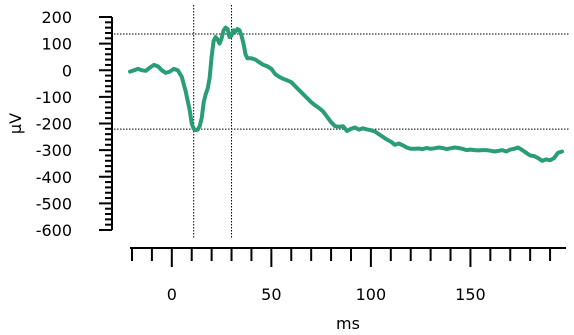 The width and height of the screenshot is (574, 335). I want to click on y-tick-label: -300, so click(54, 150).